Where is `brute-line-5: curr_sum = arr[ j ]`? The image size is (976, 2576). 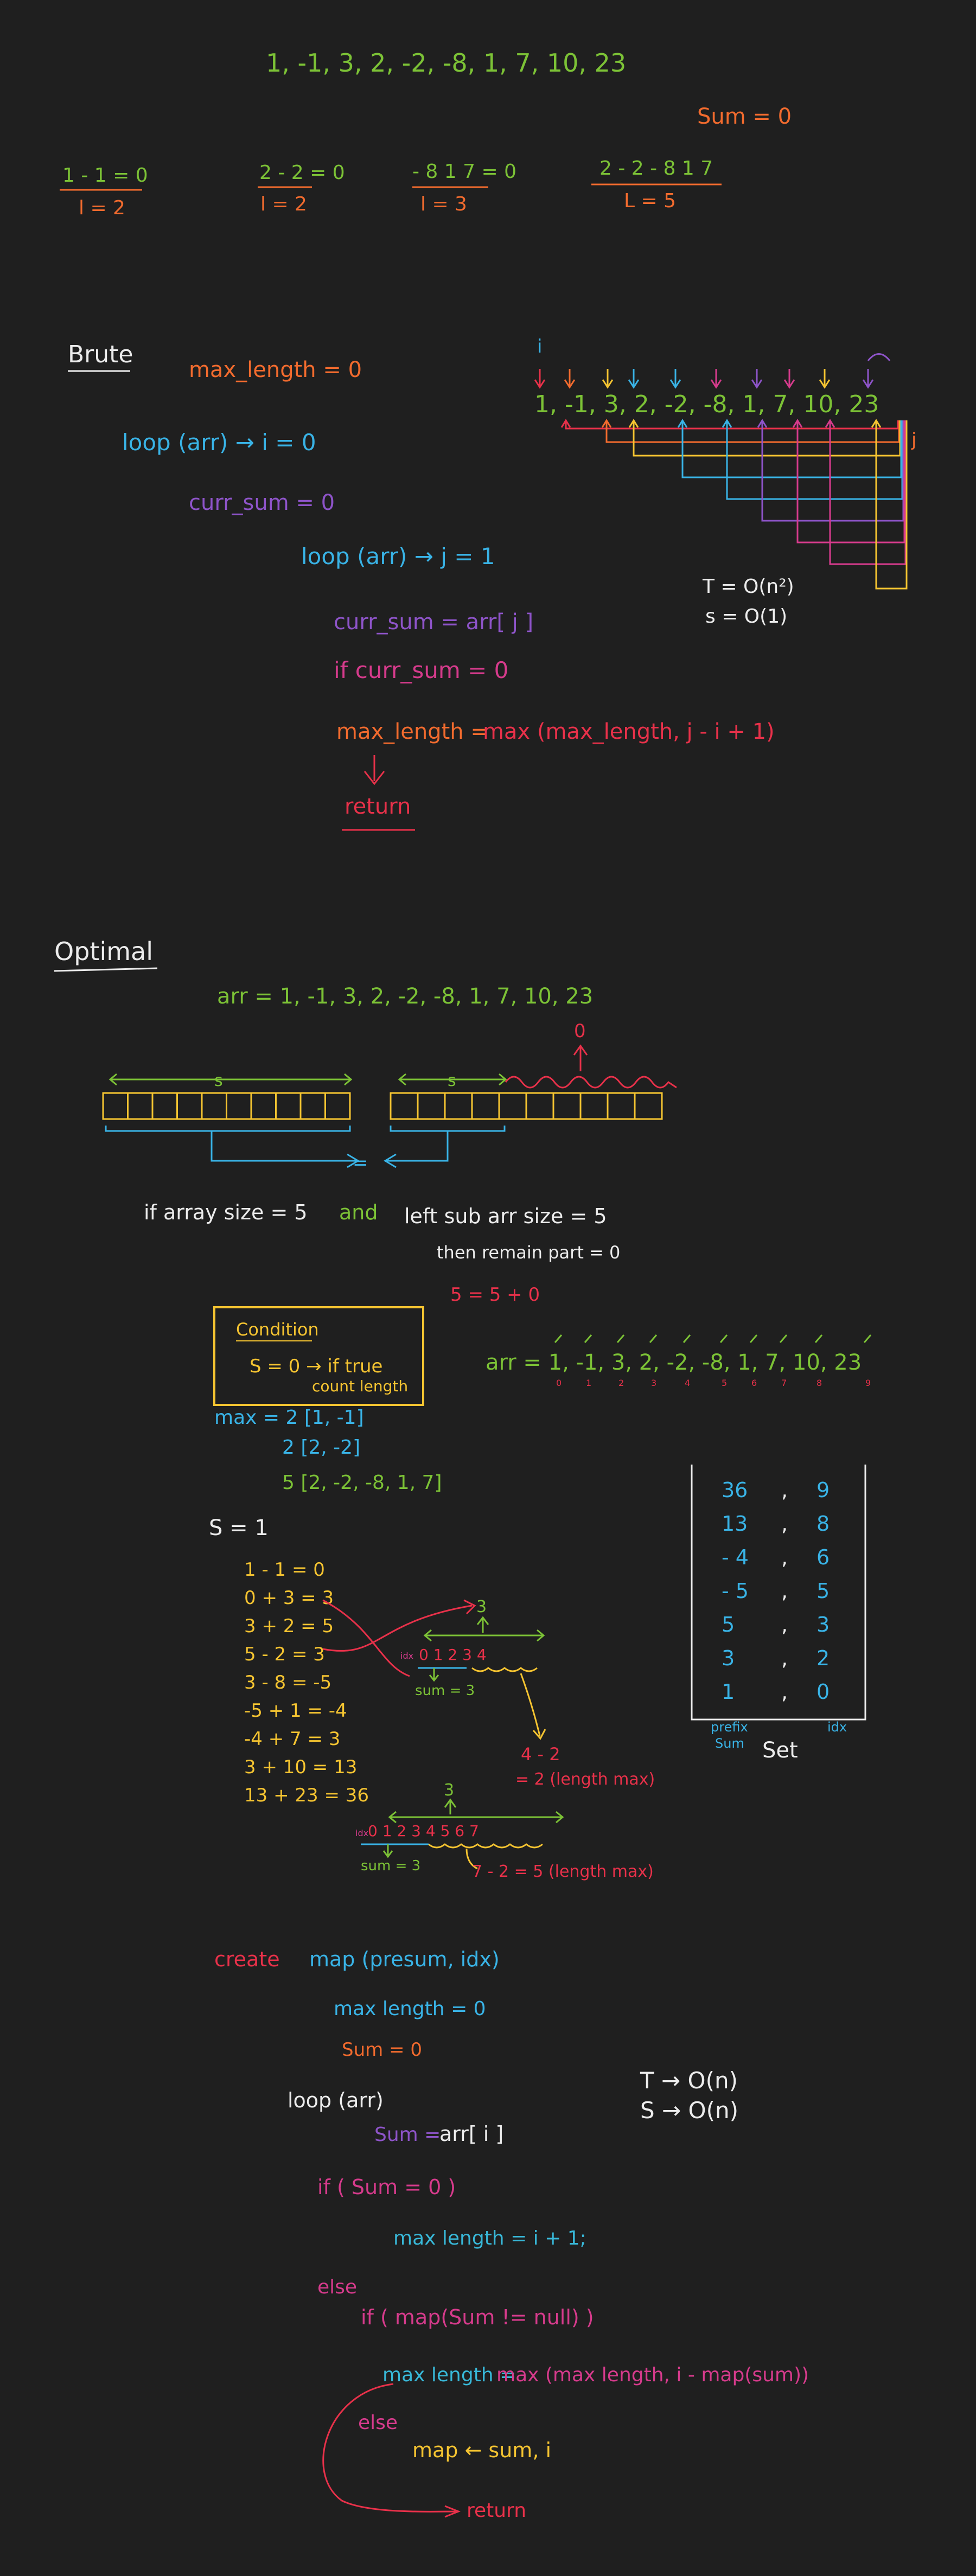 brute-line-5: curr_sum = arr[ j ] is located at coordinates (433, 622).